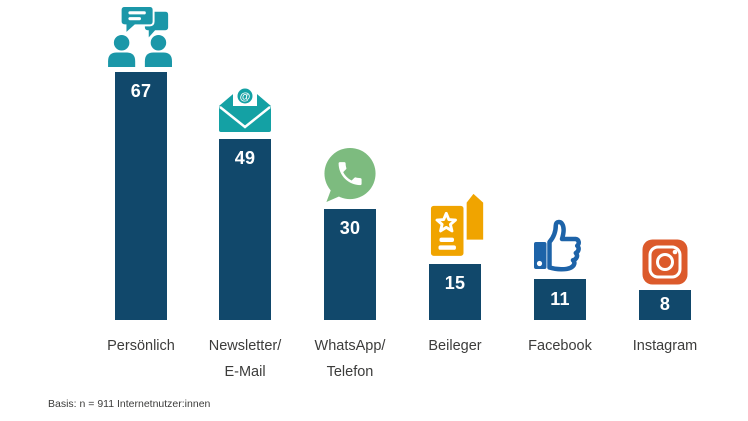  I want to click on email-envelope-icon: @, so click(245, 109).